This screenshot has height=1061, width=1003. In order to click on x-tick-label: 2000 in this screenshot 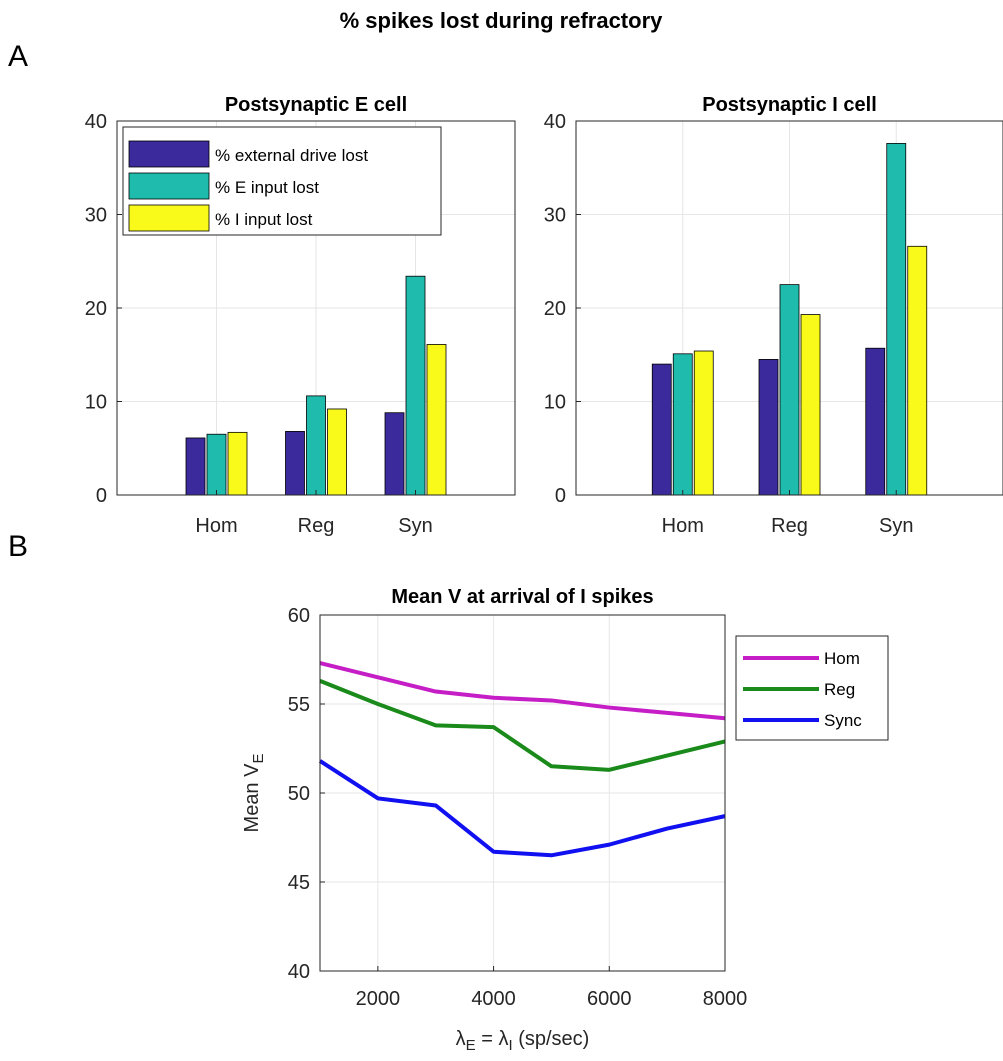, I will do `click(378, 999)`.